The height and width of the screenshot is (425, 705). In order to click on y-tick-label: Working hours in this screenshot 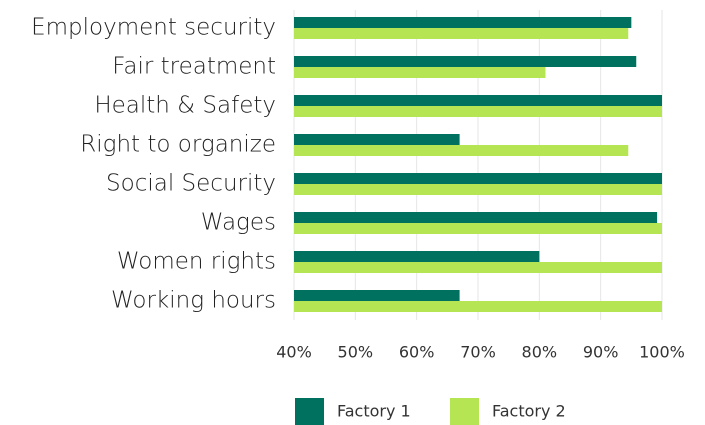, I will do `click(193, 301)`.